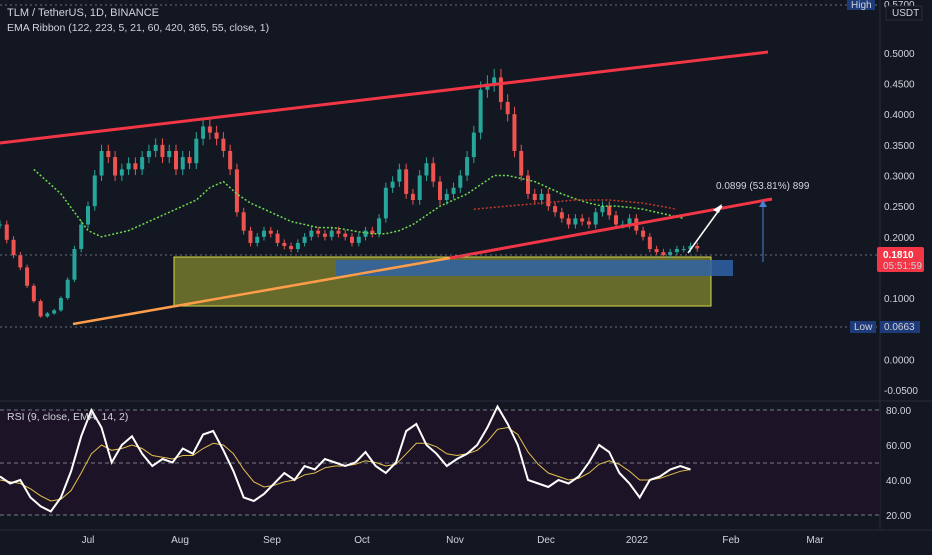  Describe the element at coordinates (861, 5) in the screenshot. I see `high-tag` at that location.